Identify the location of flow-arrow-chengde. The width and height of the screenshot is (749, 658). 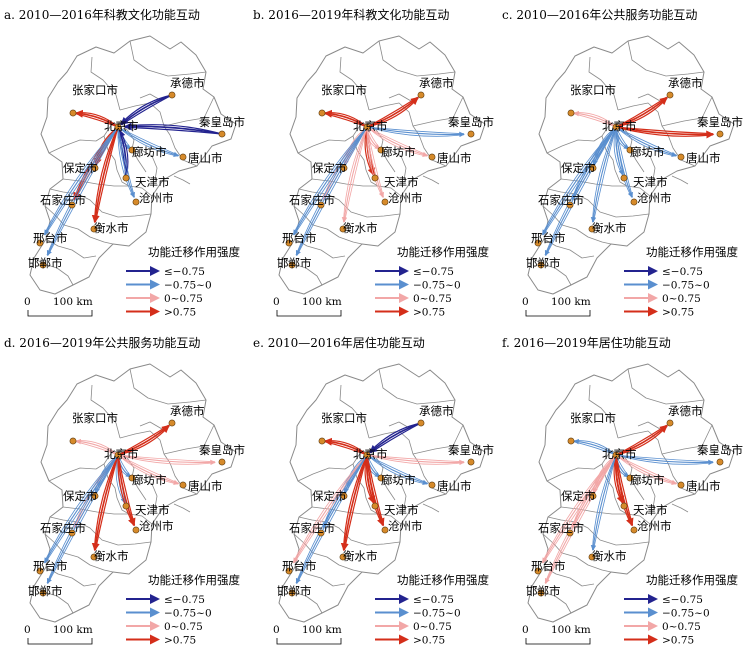
(395, 437).